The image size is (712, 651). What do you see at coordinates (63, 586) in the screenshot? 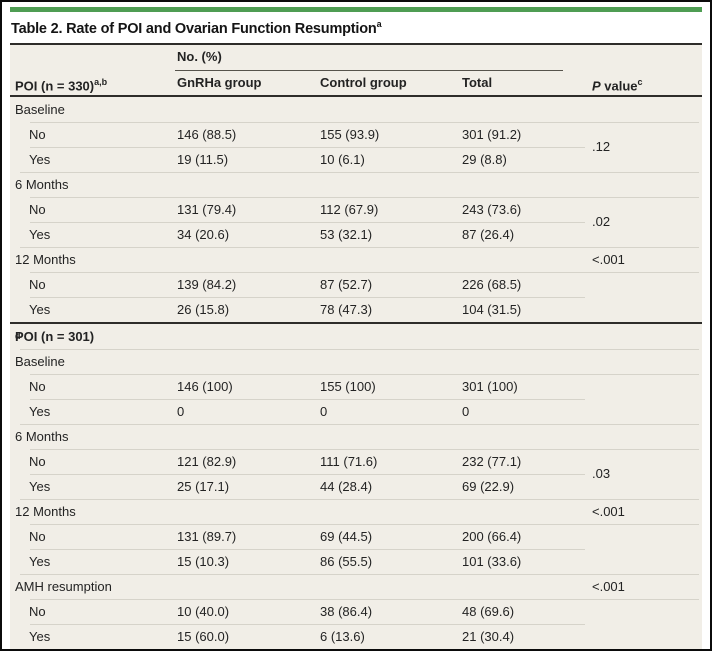
I see `section-label: AMH resumption` at bounding box center [63, 586].